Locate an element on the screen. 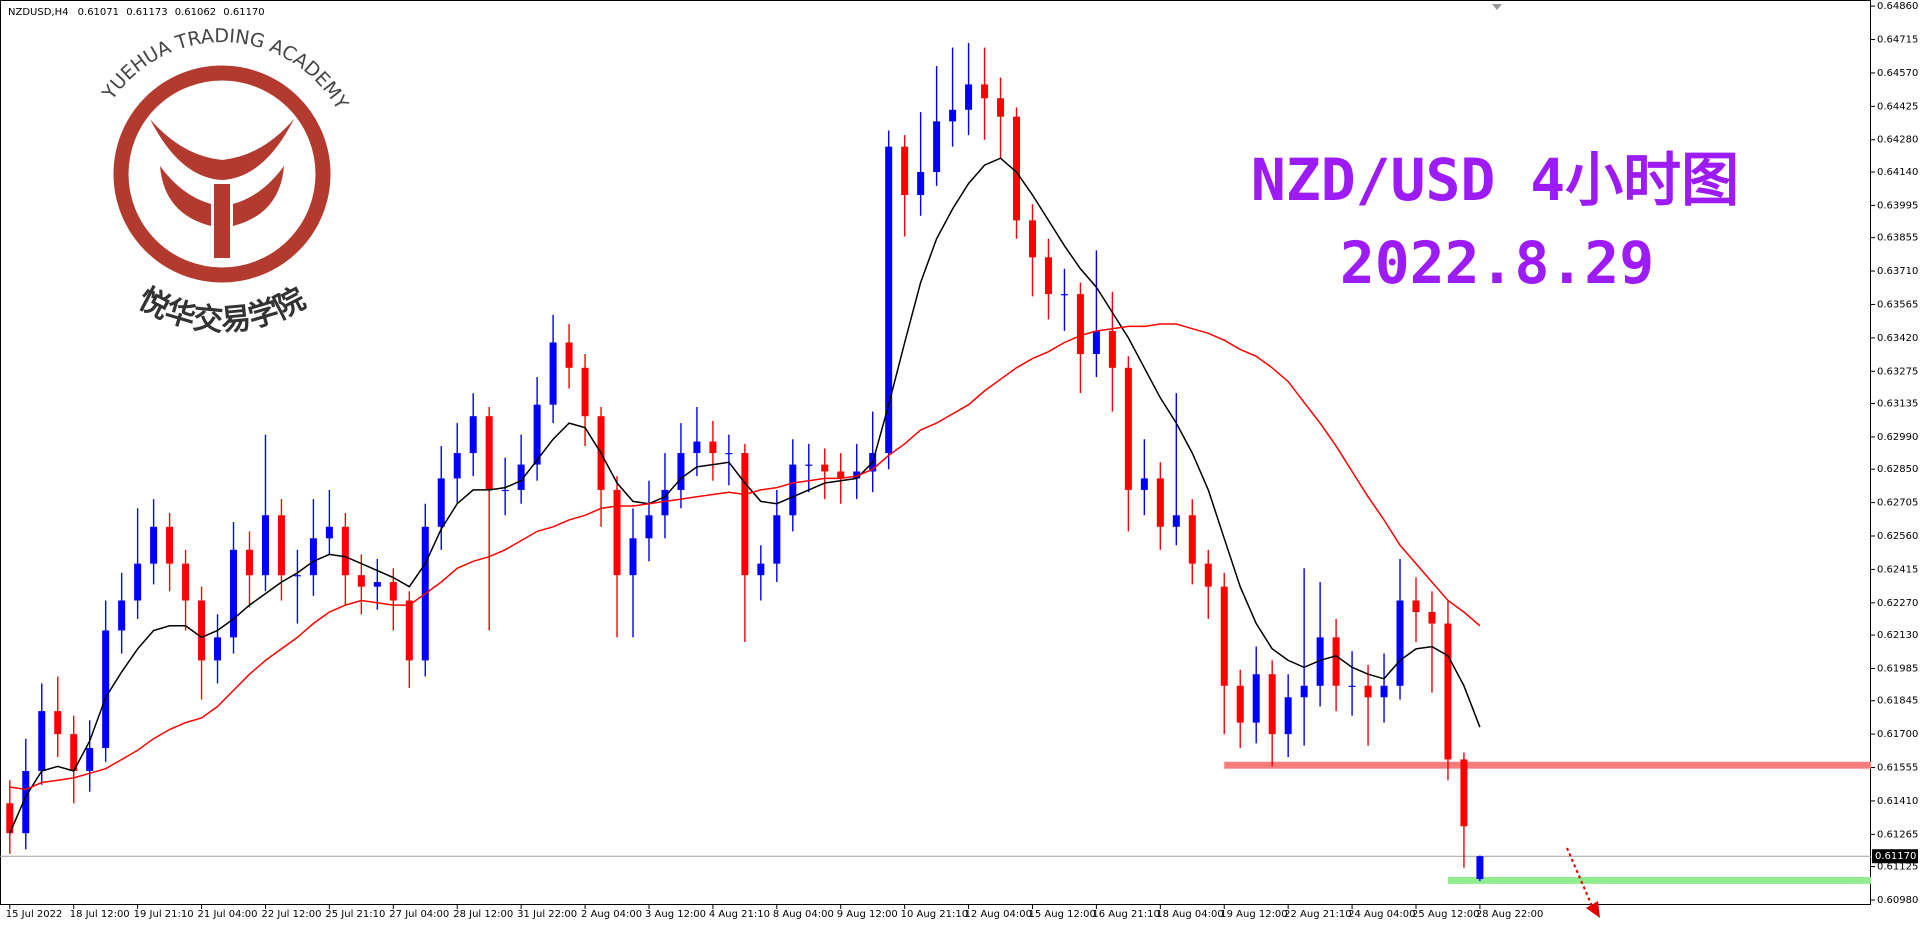 Image resolution: width=1920 pixels, height=927 pixels. logo-stem is located at coordinates (222, 221).